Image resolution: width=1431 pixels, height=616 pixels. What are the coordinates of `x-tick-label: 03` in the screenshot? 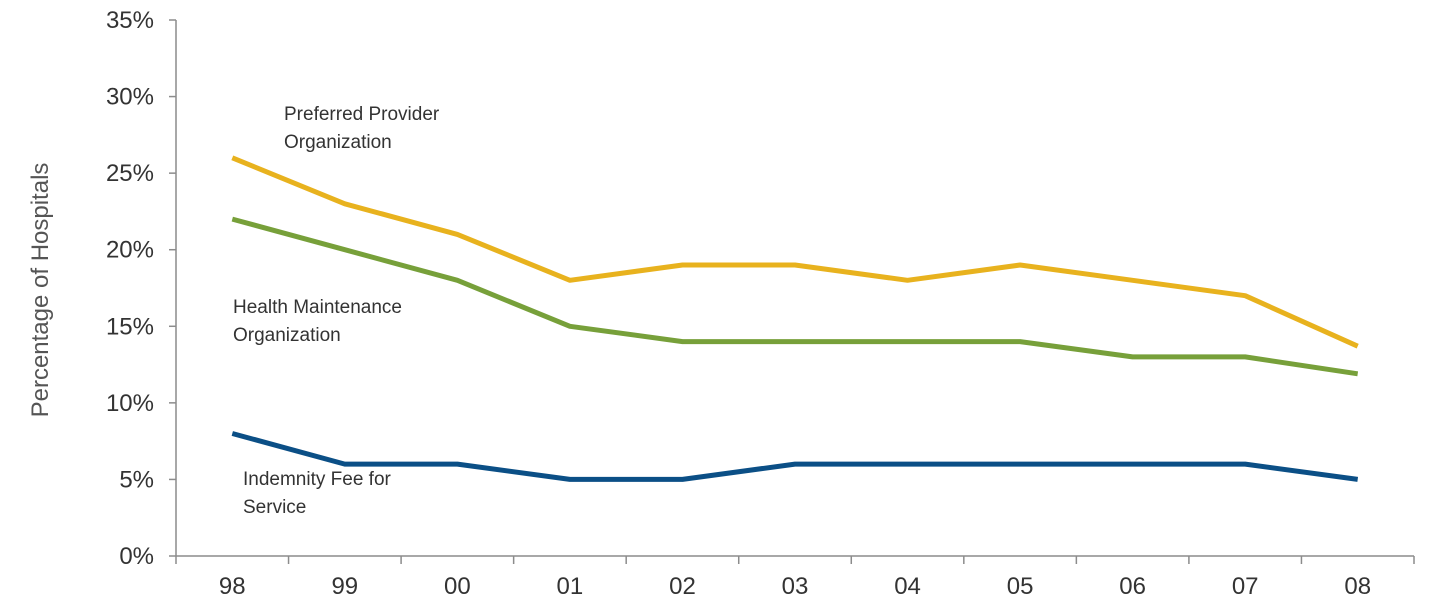 It's located at (795, 586).